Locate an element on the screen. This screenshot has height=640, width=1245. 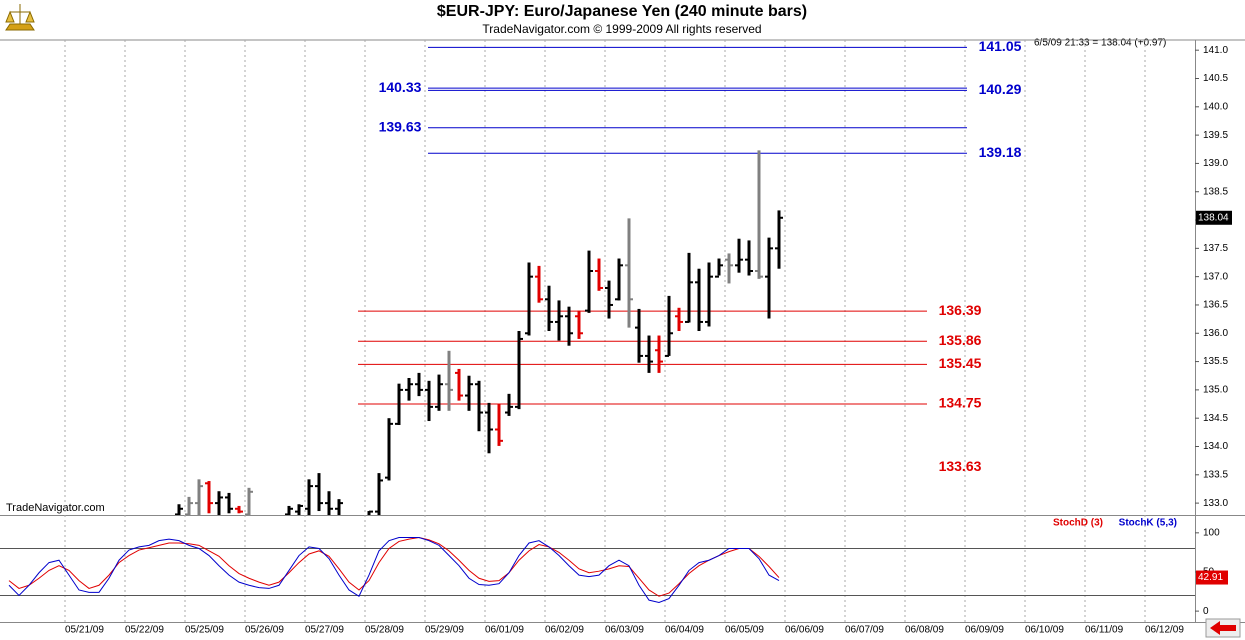
price-info: 6/5/09 21:33 = 138.04 (+0.97) is located at coordinates (1100, 43).